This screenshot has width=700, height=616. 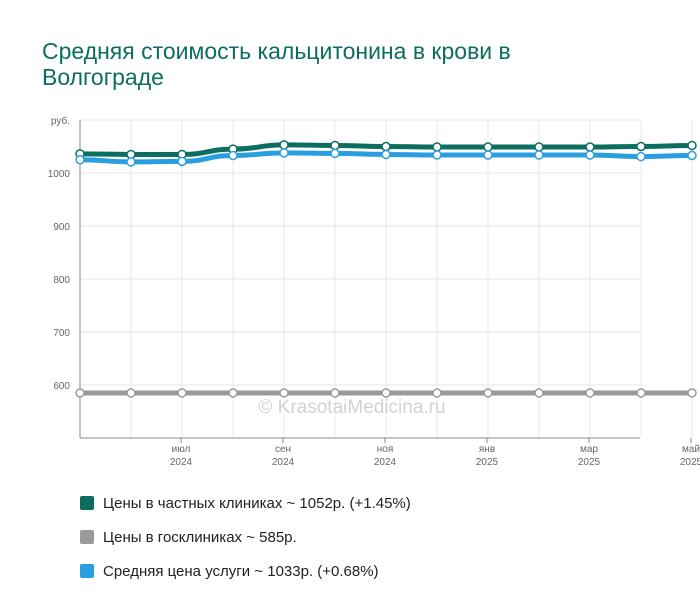 What do you see at coordinates (60, 121) in the screenshot?
I see `y-axis-unit: руб.` at bounding box center [60, 121].